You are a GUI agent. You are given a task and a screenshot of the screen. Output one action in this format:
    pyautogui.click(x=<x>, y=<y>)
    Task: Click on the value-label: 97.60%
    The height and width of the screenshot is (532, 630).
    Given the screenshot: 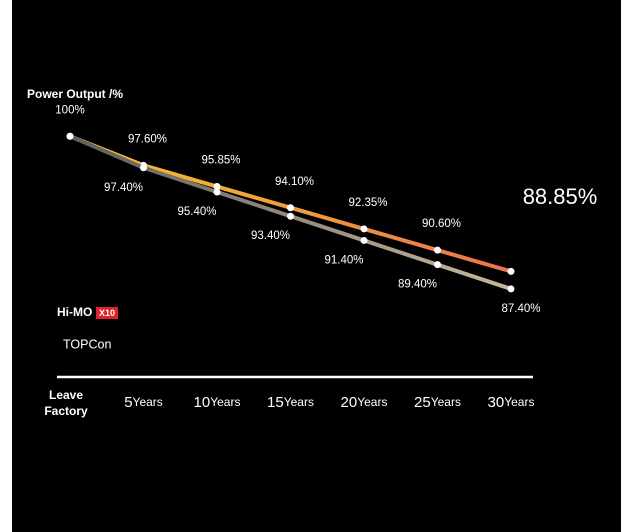 What is the action you would take?
    pyautogui.click(x=147, y=139)
    